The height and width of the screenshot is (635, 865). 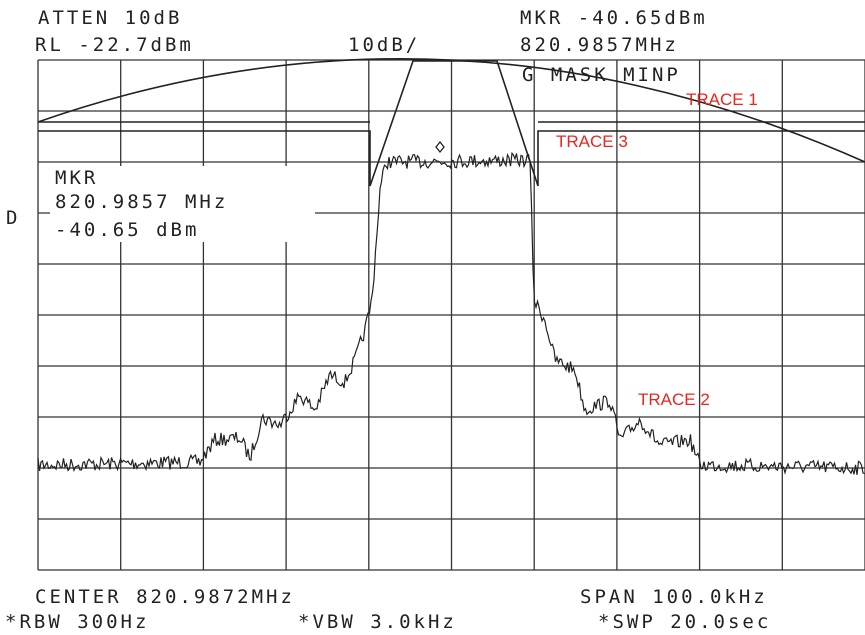 I want to click on marker-box: 820.9857 MHz, so click(x=141, y=202).